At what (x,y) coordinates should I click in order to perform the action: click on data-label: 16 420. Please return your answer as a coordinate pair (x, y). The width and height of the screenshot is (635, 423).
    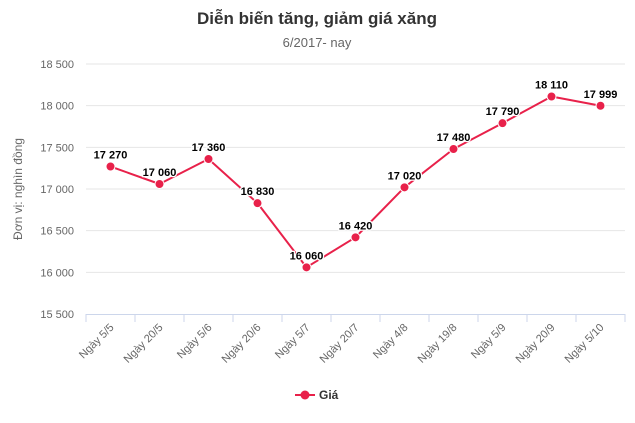
    Looking at the image, I should click on (356, 226).